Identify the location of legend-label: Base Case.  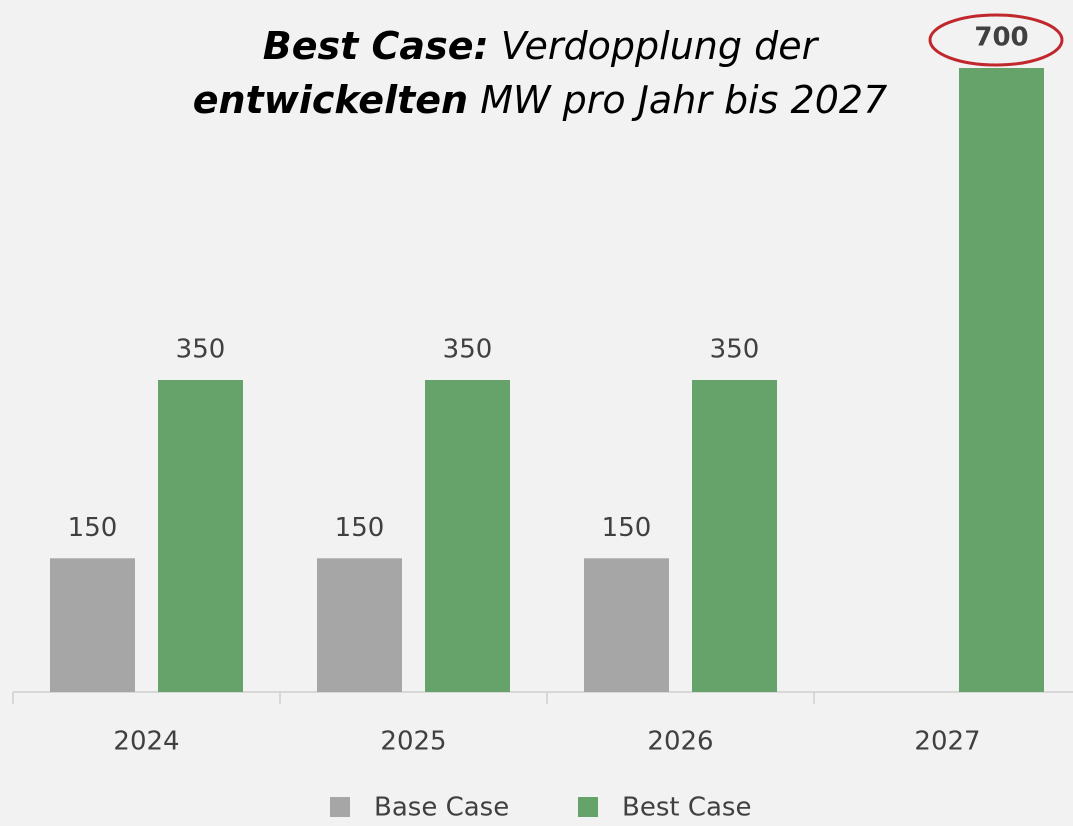
(441, 808).